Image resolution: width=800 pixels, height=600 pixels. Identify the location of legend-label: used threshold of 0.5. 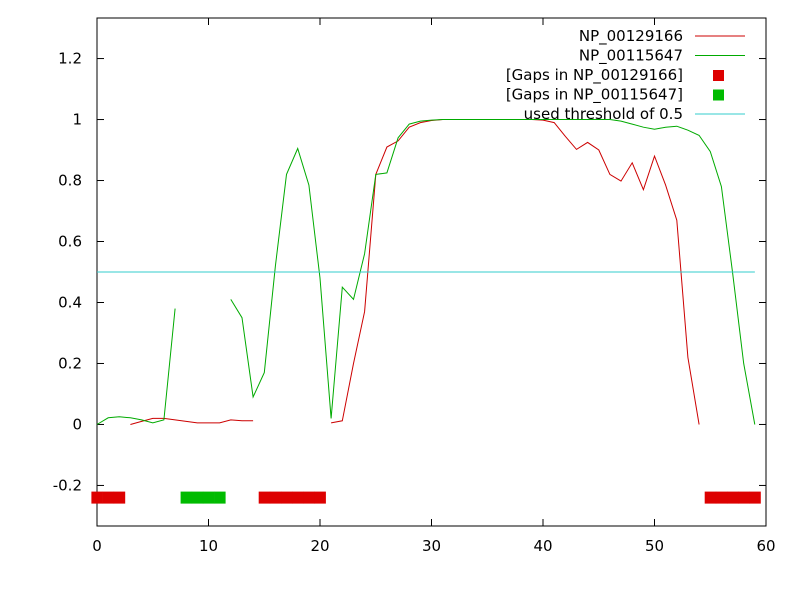
(603, 114).